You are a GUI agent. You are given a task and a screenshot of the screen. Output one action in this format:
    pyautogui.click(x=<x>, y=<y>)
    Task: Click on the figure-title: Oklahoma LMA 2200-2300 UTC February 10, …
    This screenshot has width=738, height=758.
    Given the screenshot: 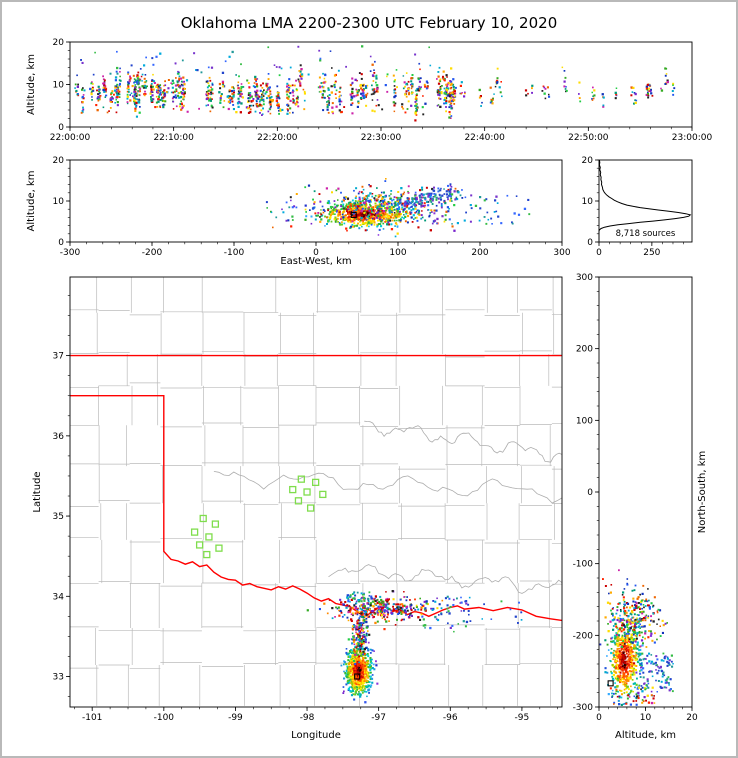 What is the action you would take?
    pyautogui.click(x=369, y=23)
    